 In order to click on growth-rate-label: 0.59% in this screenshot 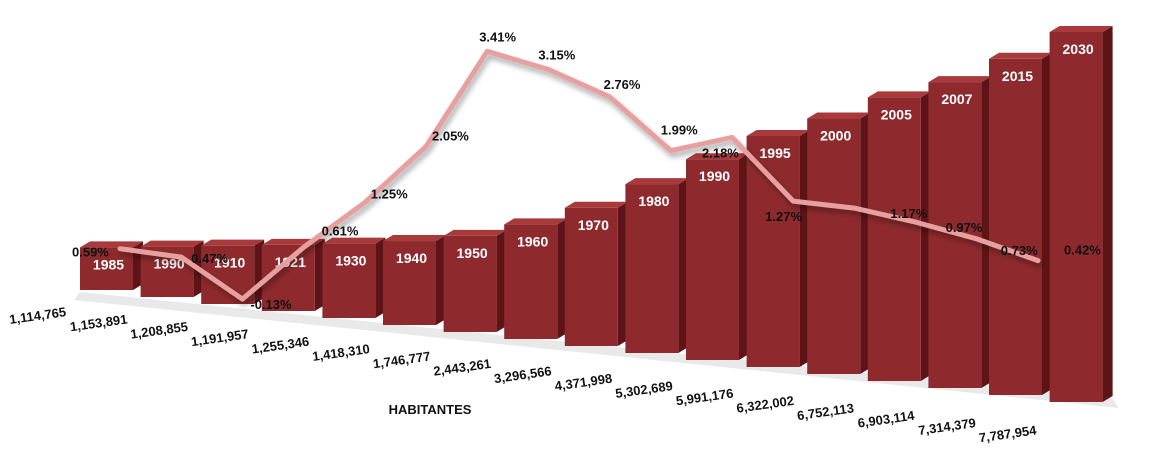, I will do `click(90, 252)`.